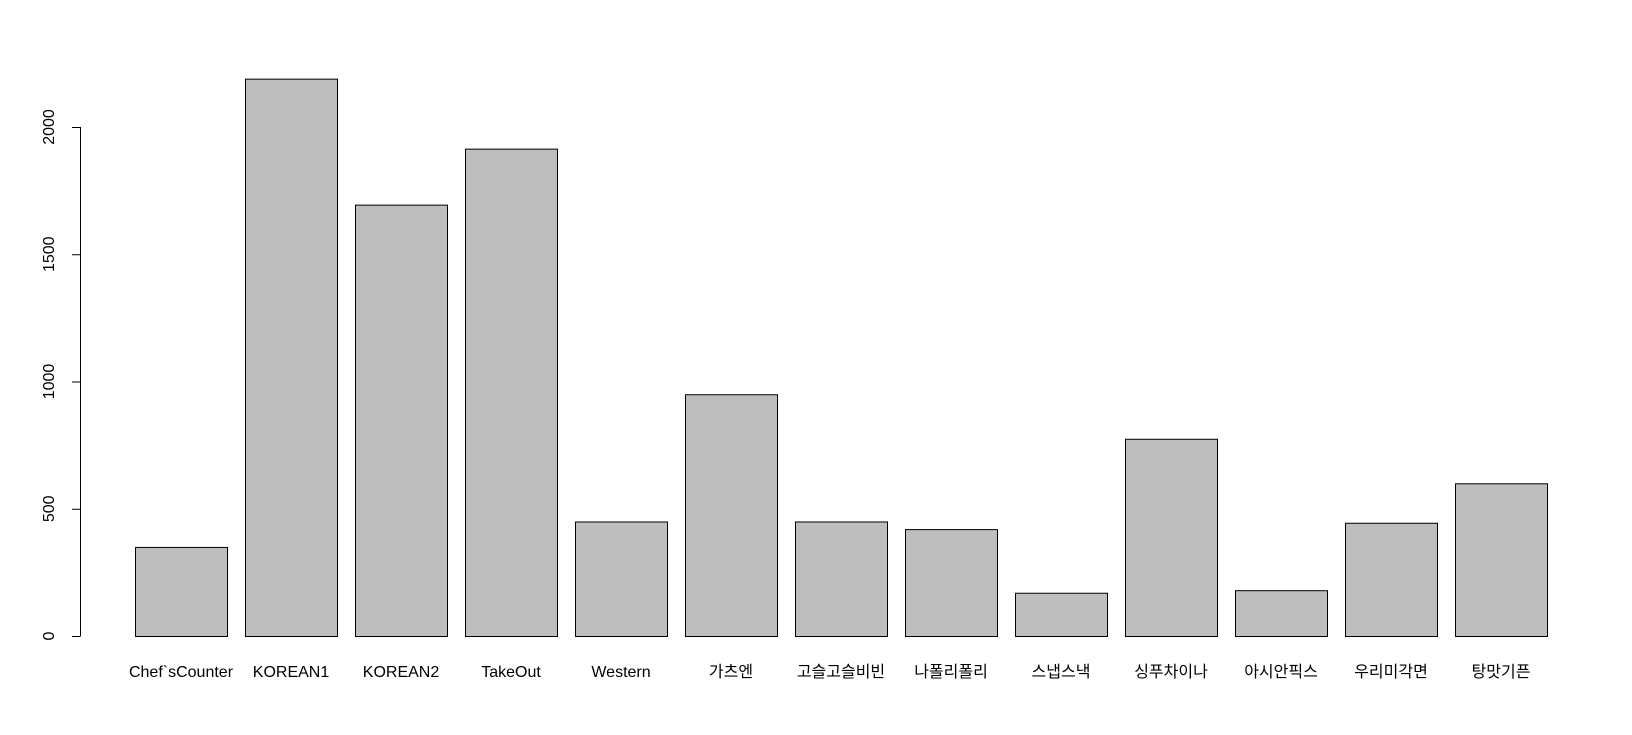 This screenshot has height=735, width=1632. Describe the element at coordinates (49, 382) in the screenshot. I see `y-tick-label: 1000` at that location.